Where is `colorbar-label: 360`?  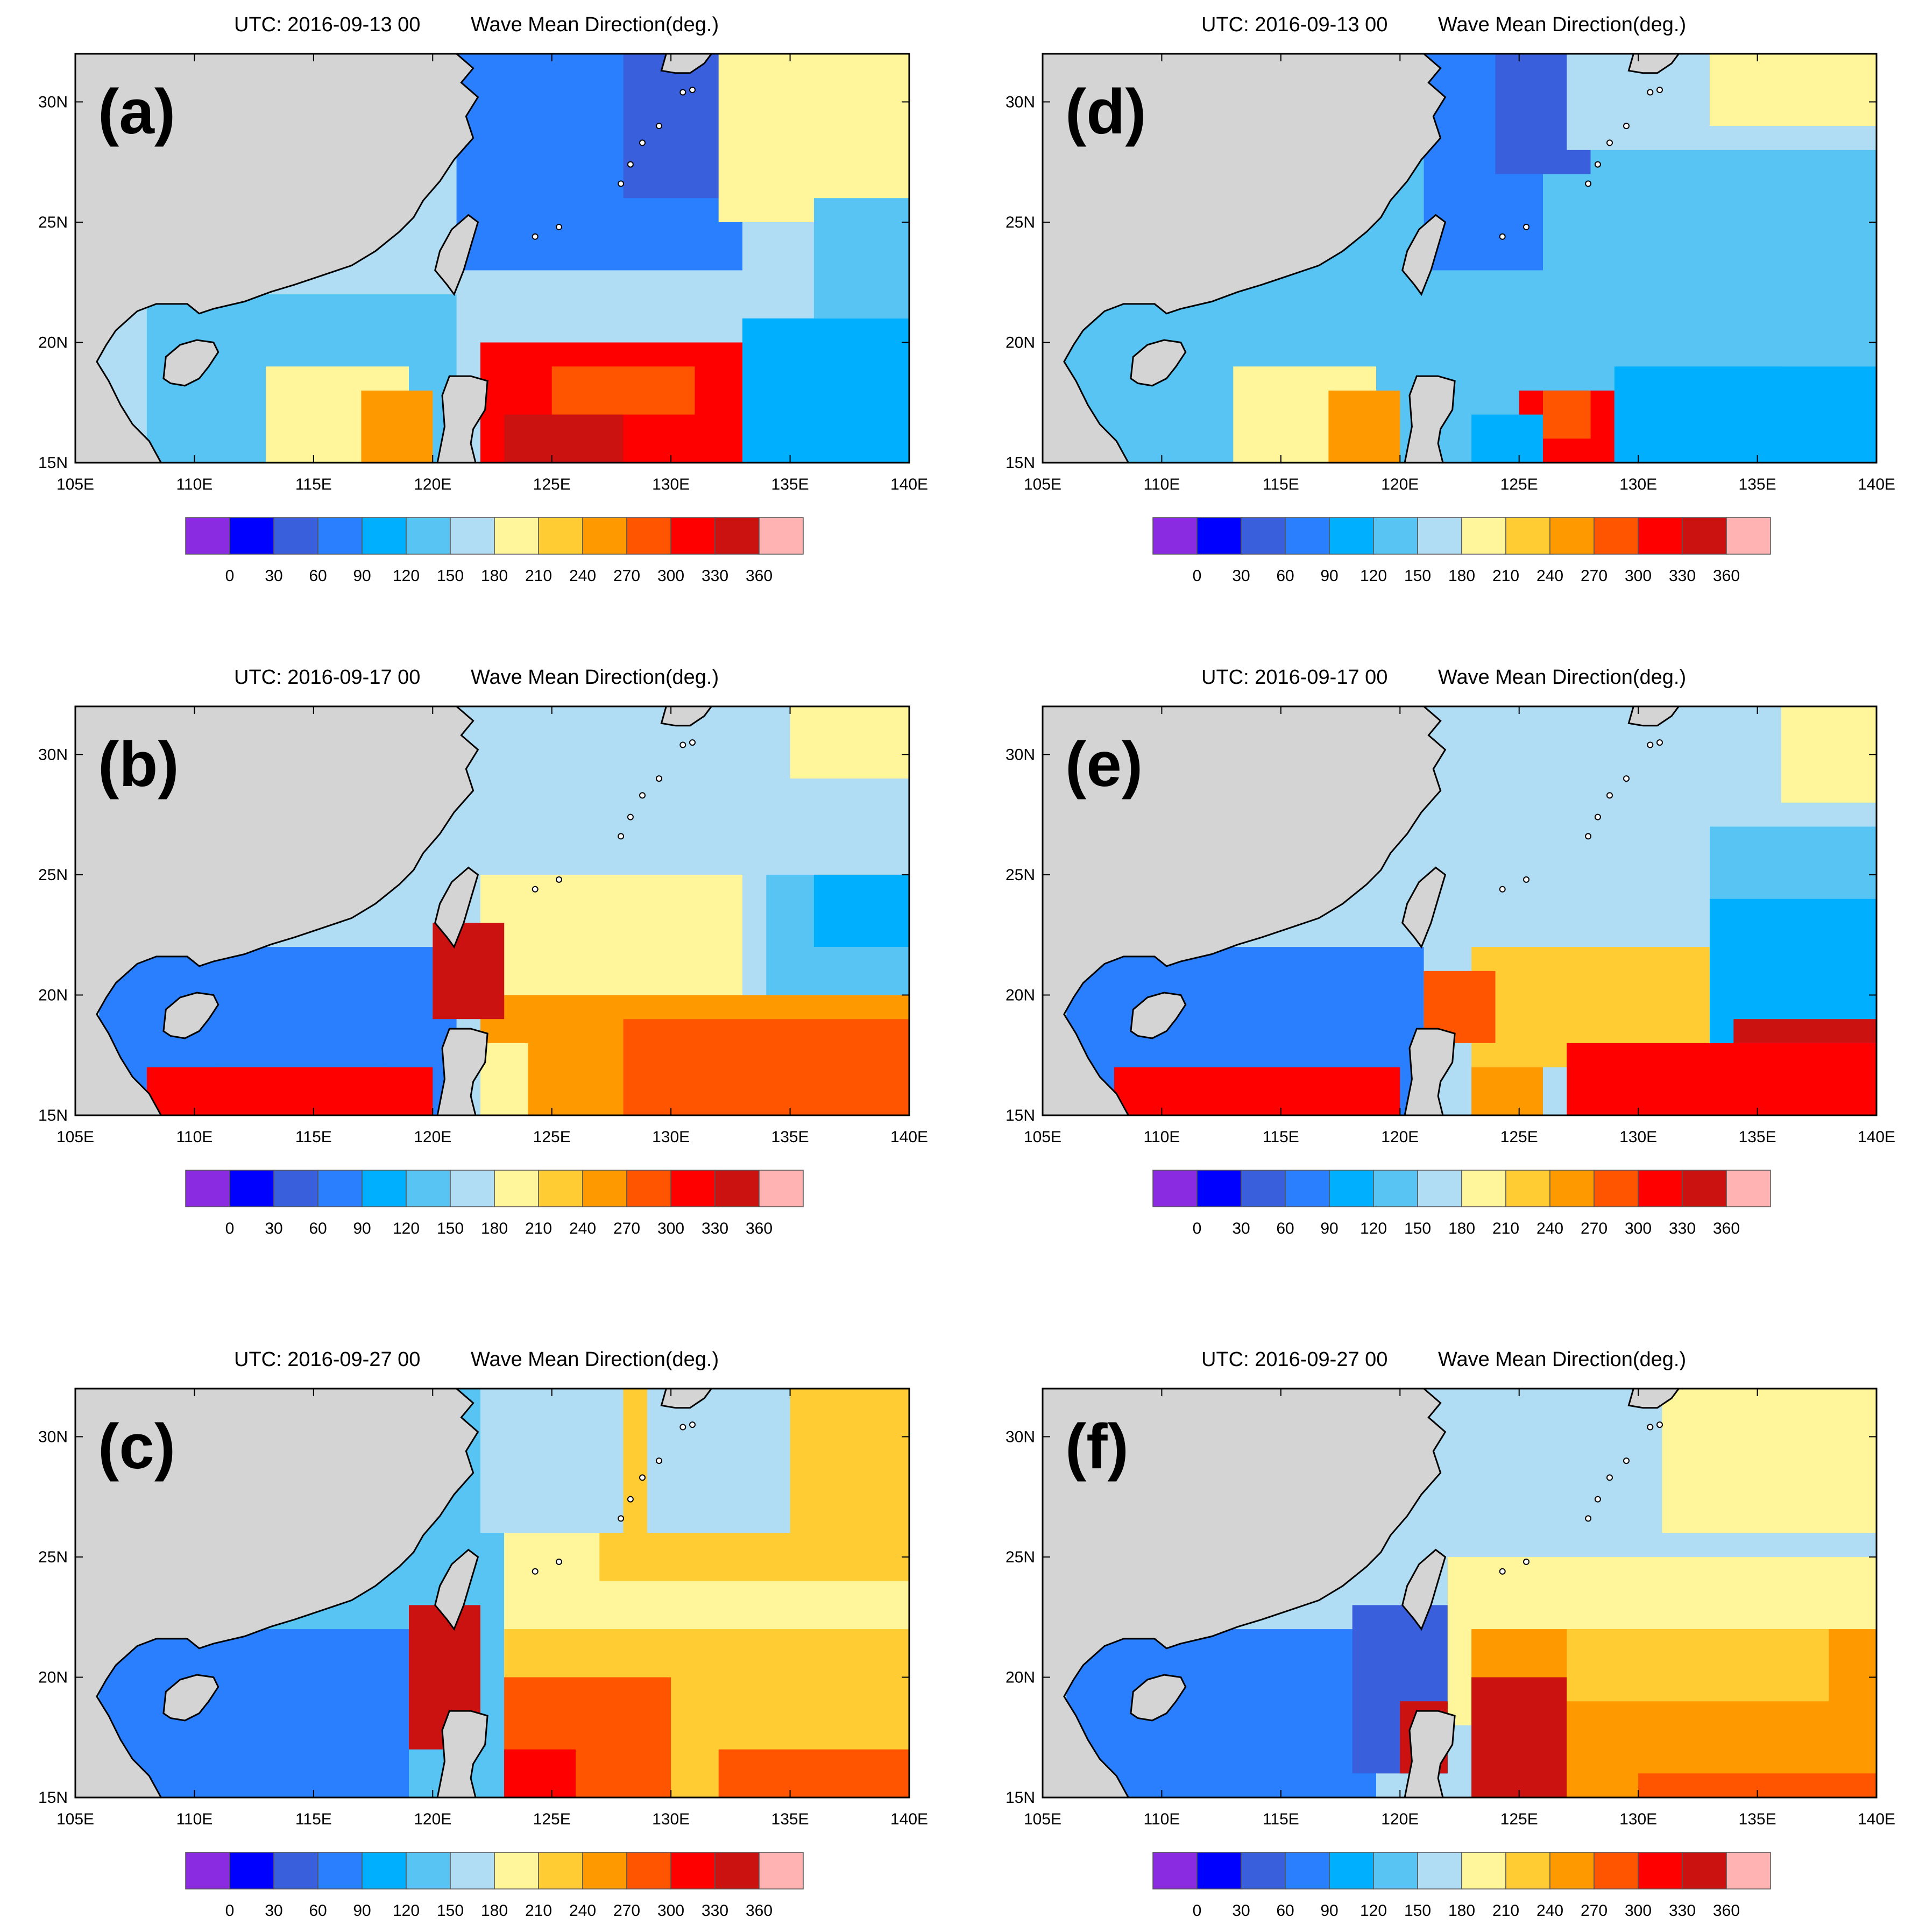 colorbar-label: 360 is located at coordinates (1726, 1911).